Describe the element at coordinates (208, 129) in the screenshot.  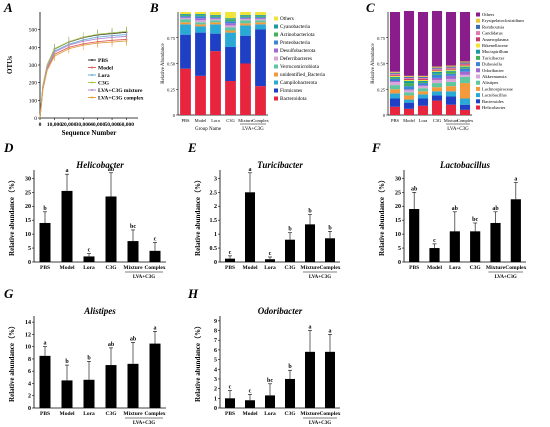
I see `x-axis-label: Group Name` at that location.